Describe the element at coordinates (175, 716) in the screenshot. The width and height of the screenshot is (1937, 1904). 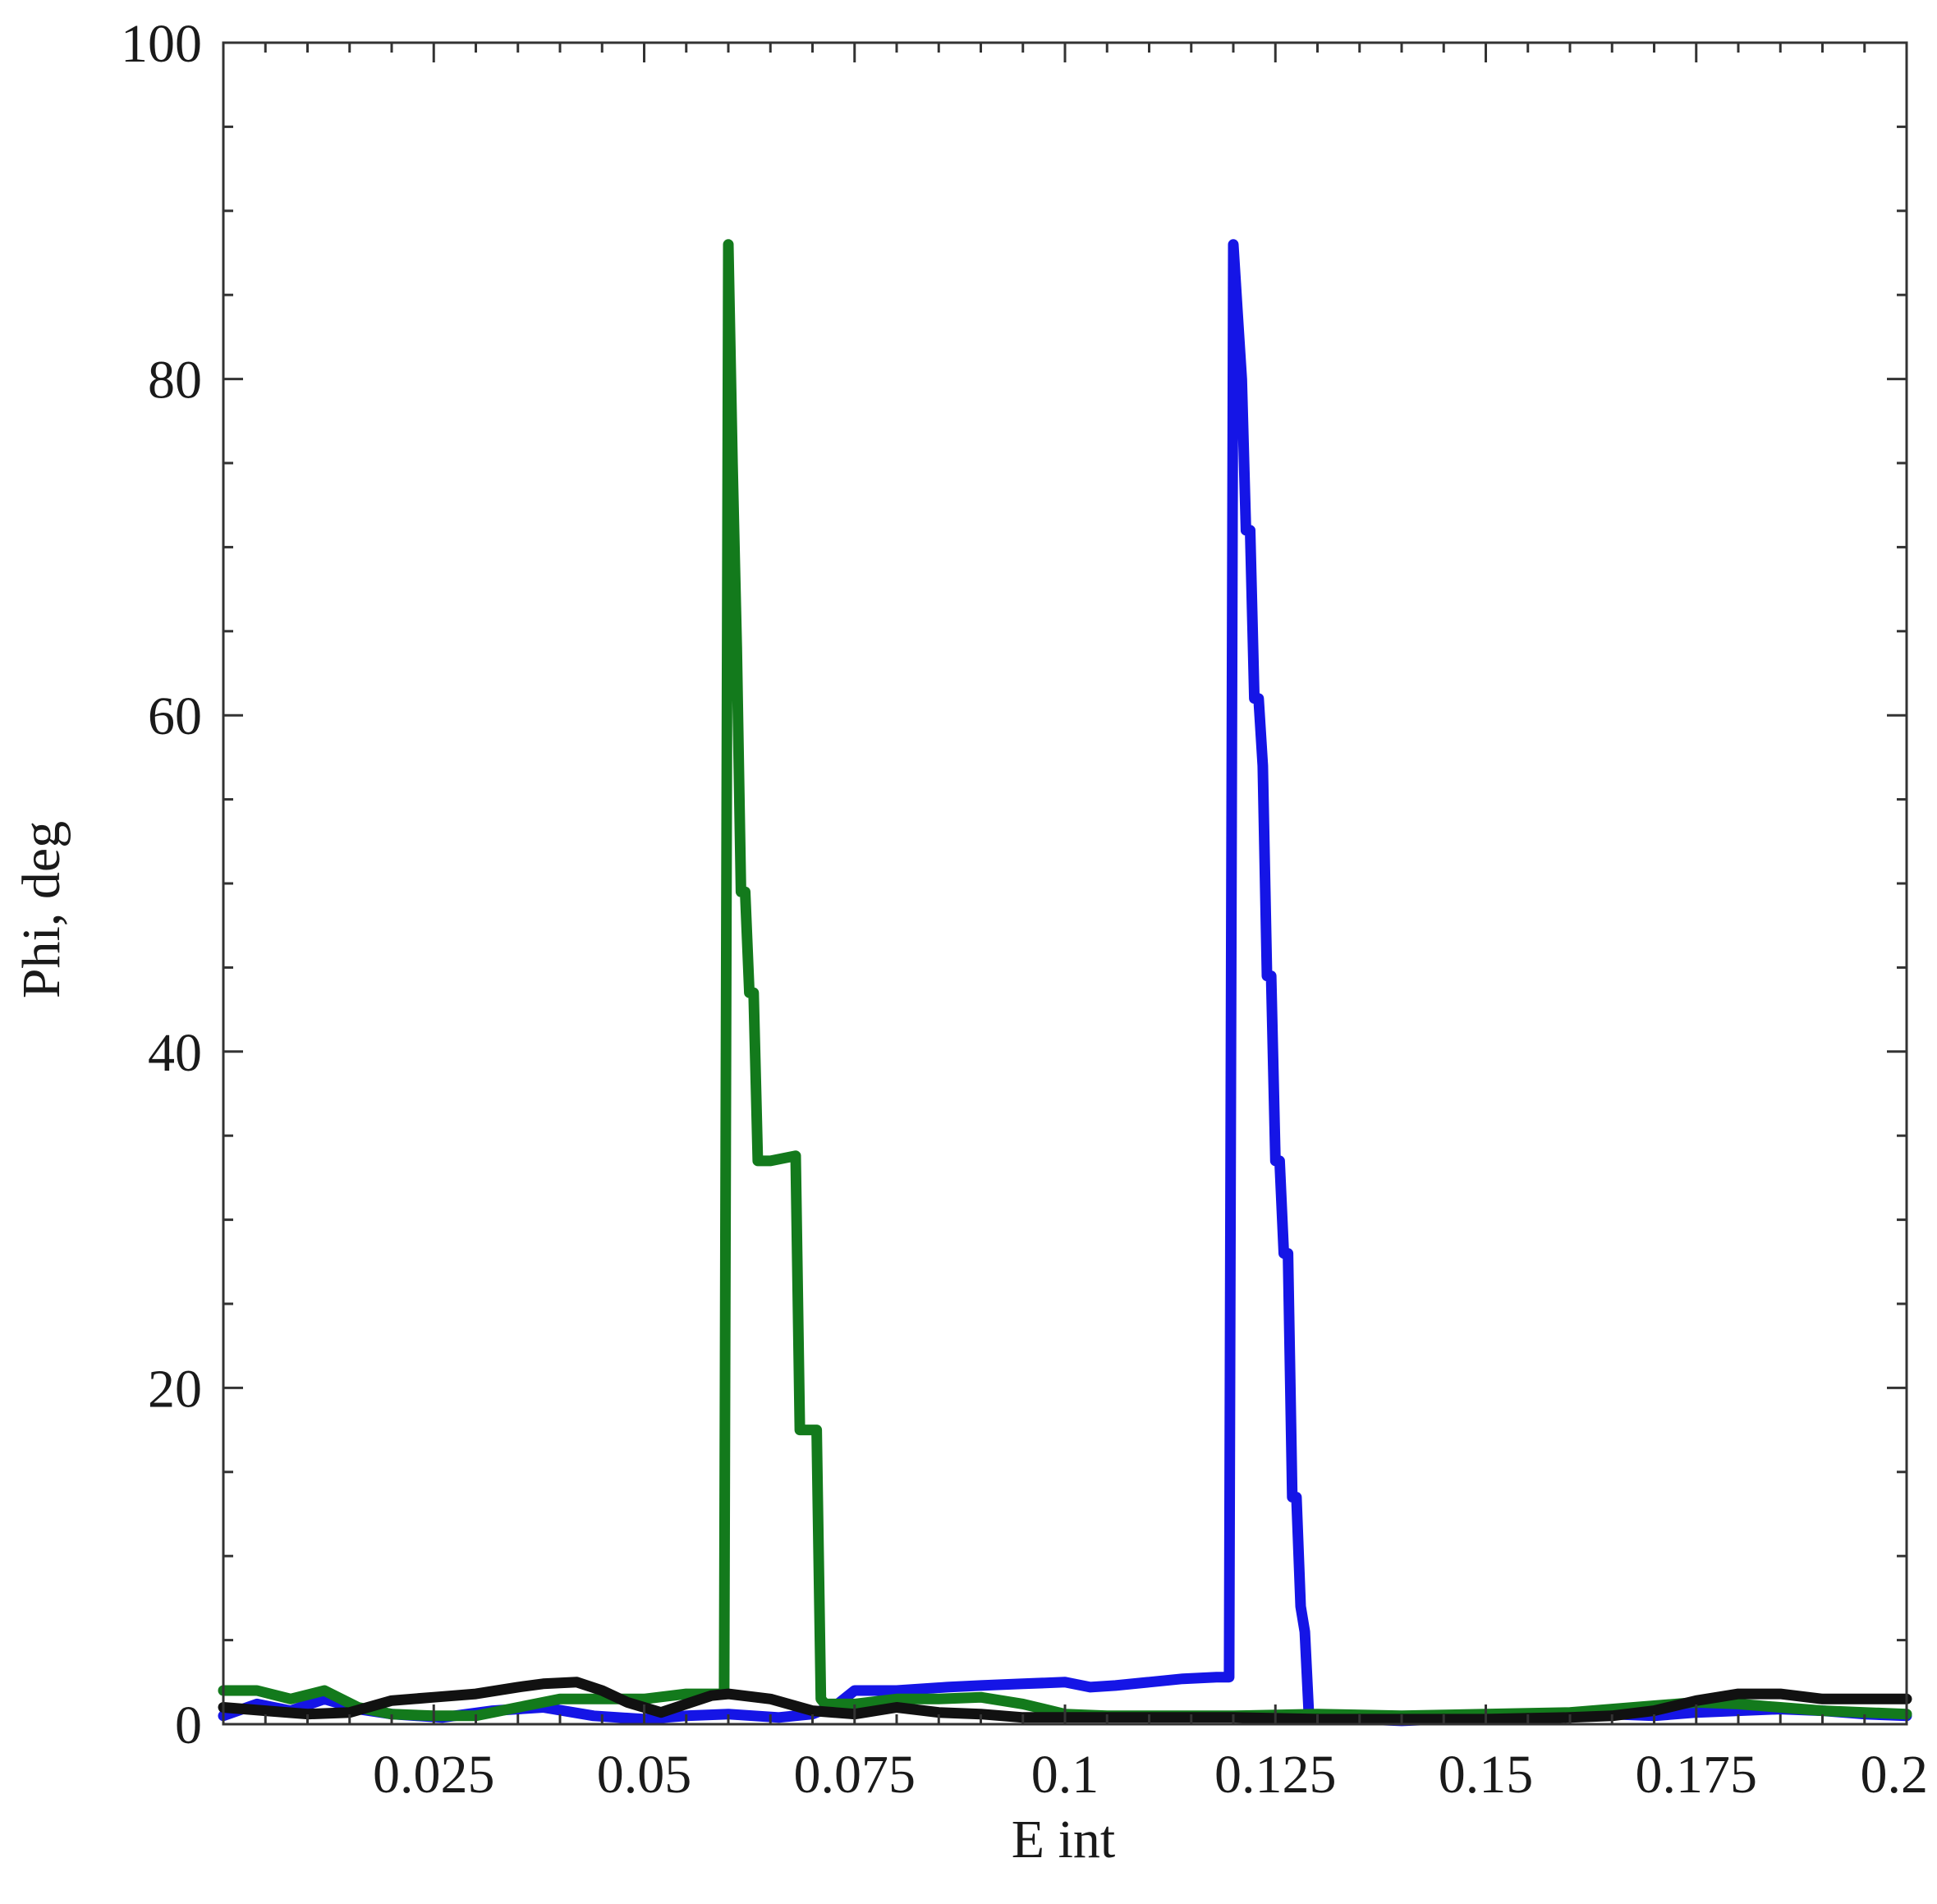
I see `y-tick-label: 60` at that location.